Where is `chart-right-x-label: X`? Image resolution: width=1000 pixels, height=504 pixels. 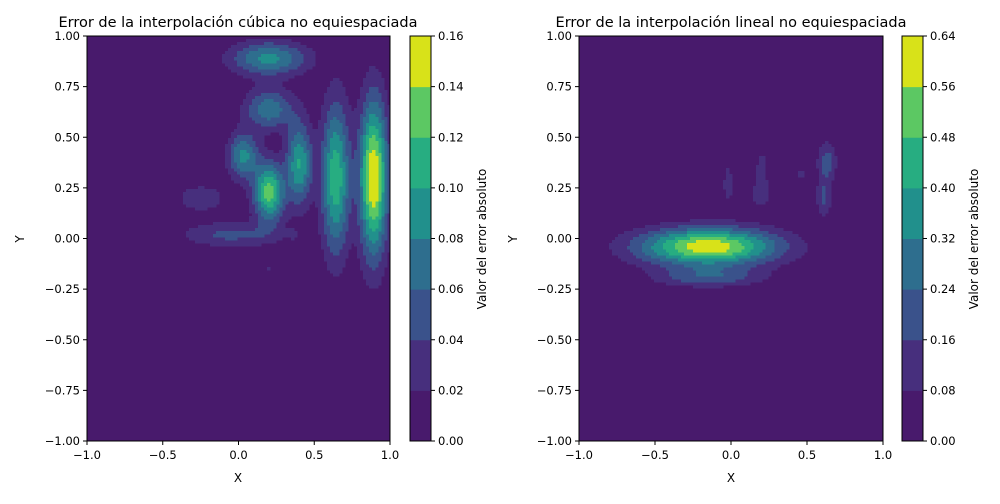
chart-right-x-label: X is located at coordinates (731, 478).